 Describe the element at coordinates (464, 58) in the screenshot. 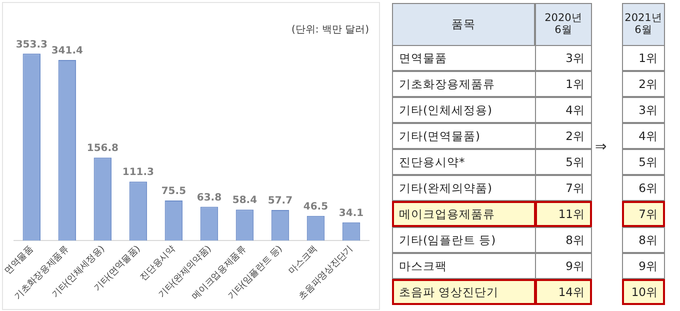

I see `category-label: 면역물품` at that location.